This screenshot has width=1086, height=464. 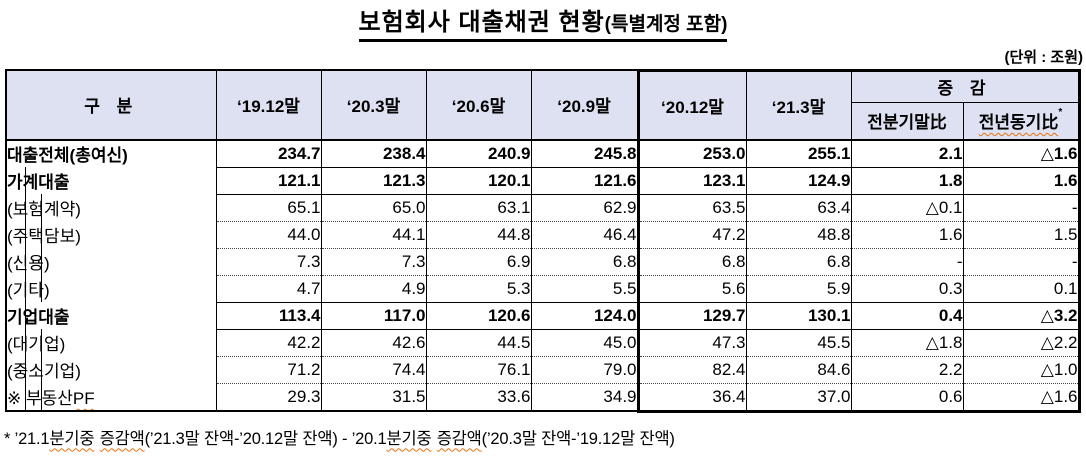 What do you see at coordinates (268, 369) in the screenshot?
I see `value-cell: 71.2` at bounding box center [268, 369].